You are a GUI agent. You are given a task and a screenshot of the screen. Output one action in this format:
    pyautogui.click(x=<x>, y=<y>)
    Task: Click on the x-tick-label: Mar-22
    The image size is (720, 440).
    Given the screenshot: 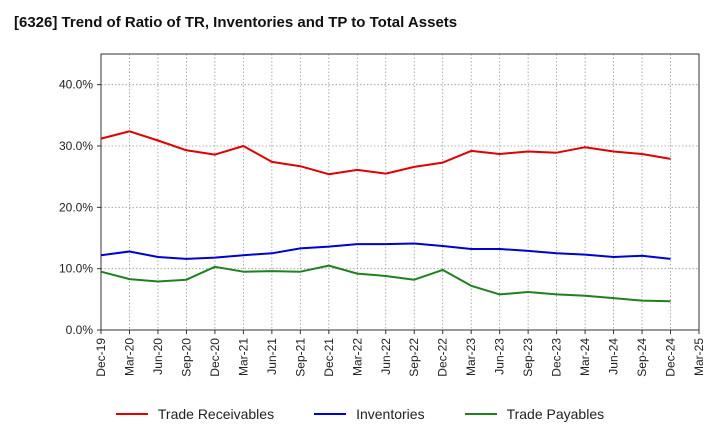 What is the action you would take?
    pyautogui.click(x=357, y=357)
    